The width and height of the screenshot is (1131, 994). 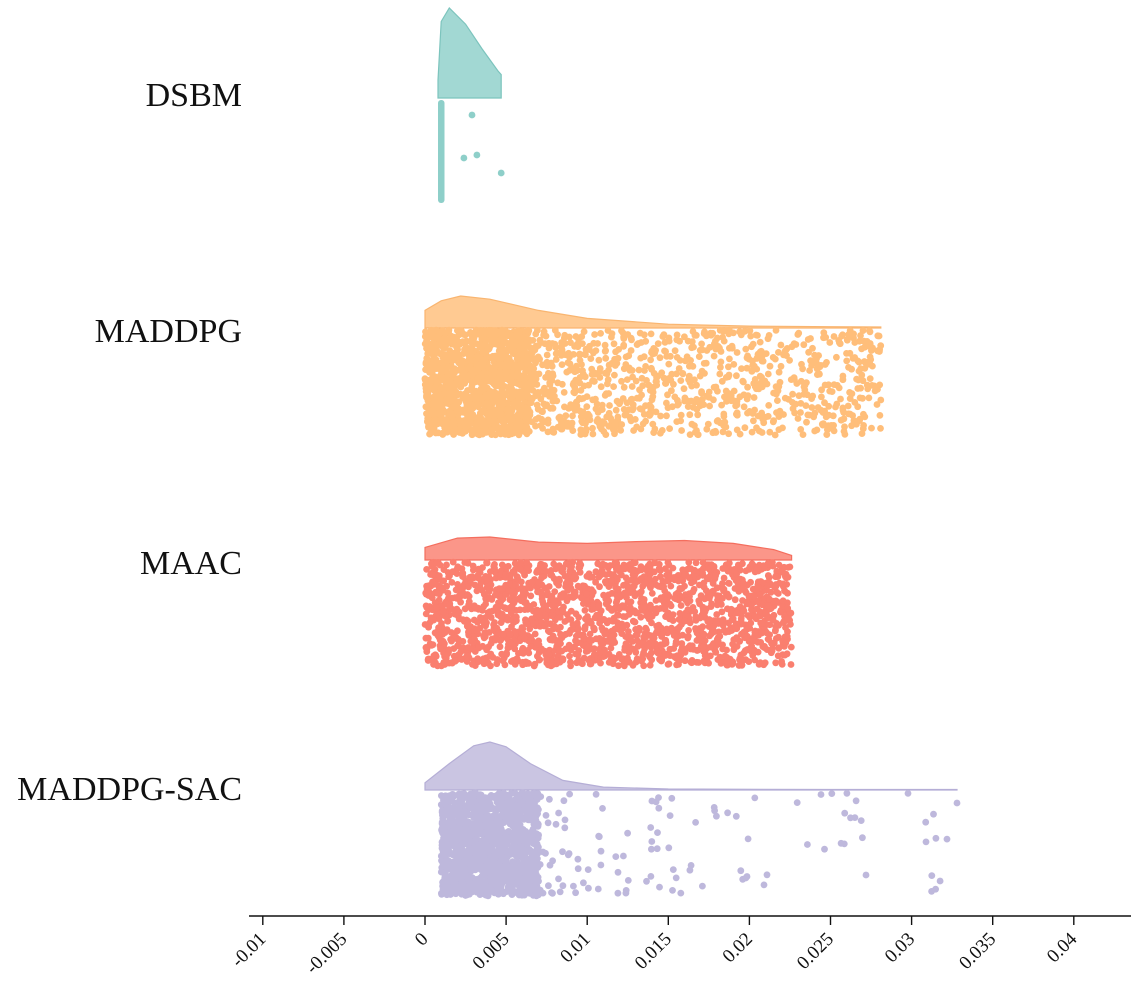 What do you see at coordinates (653, 312) in the screenshot?
I see `cloud-maddpg` at bounding box center [653, 312].